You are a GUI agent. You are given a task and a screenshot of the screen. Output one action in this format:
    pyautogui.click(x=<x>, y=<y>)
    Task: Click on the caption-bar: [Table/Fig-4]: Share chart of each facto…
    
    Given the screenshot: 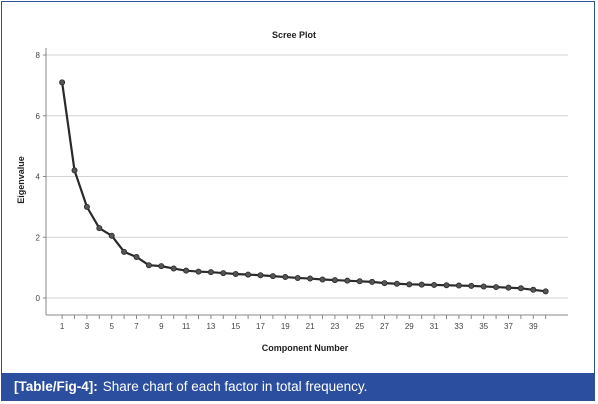 What is the action you would take?
    pyautogui.click(x=298, y=386)
    